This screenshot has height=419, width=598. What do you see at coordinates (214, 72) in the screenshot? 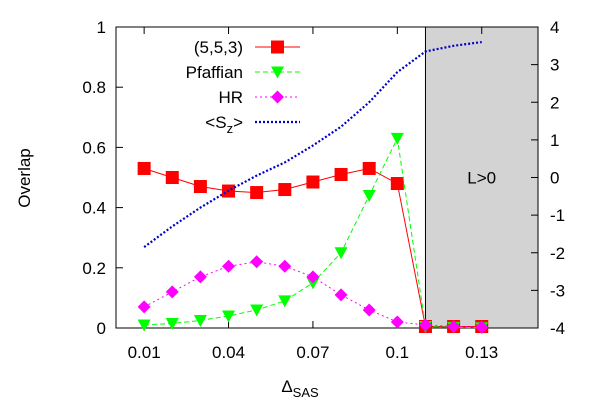
I see `legend-label: Pfaffian` at bounding box center [214, 72].